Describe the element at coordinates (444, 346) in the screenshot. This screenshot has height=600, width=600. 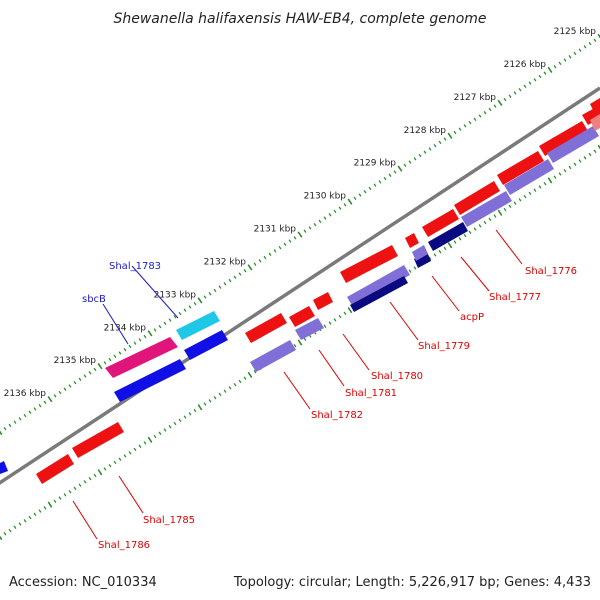
I see `label-Shal-1779: Shal_1779` at that location.